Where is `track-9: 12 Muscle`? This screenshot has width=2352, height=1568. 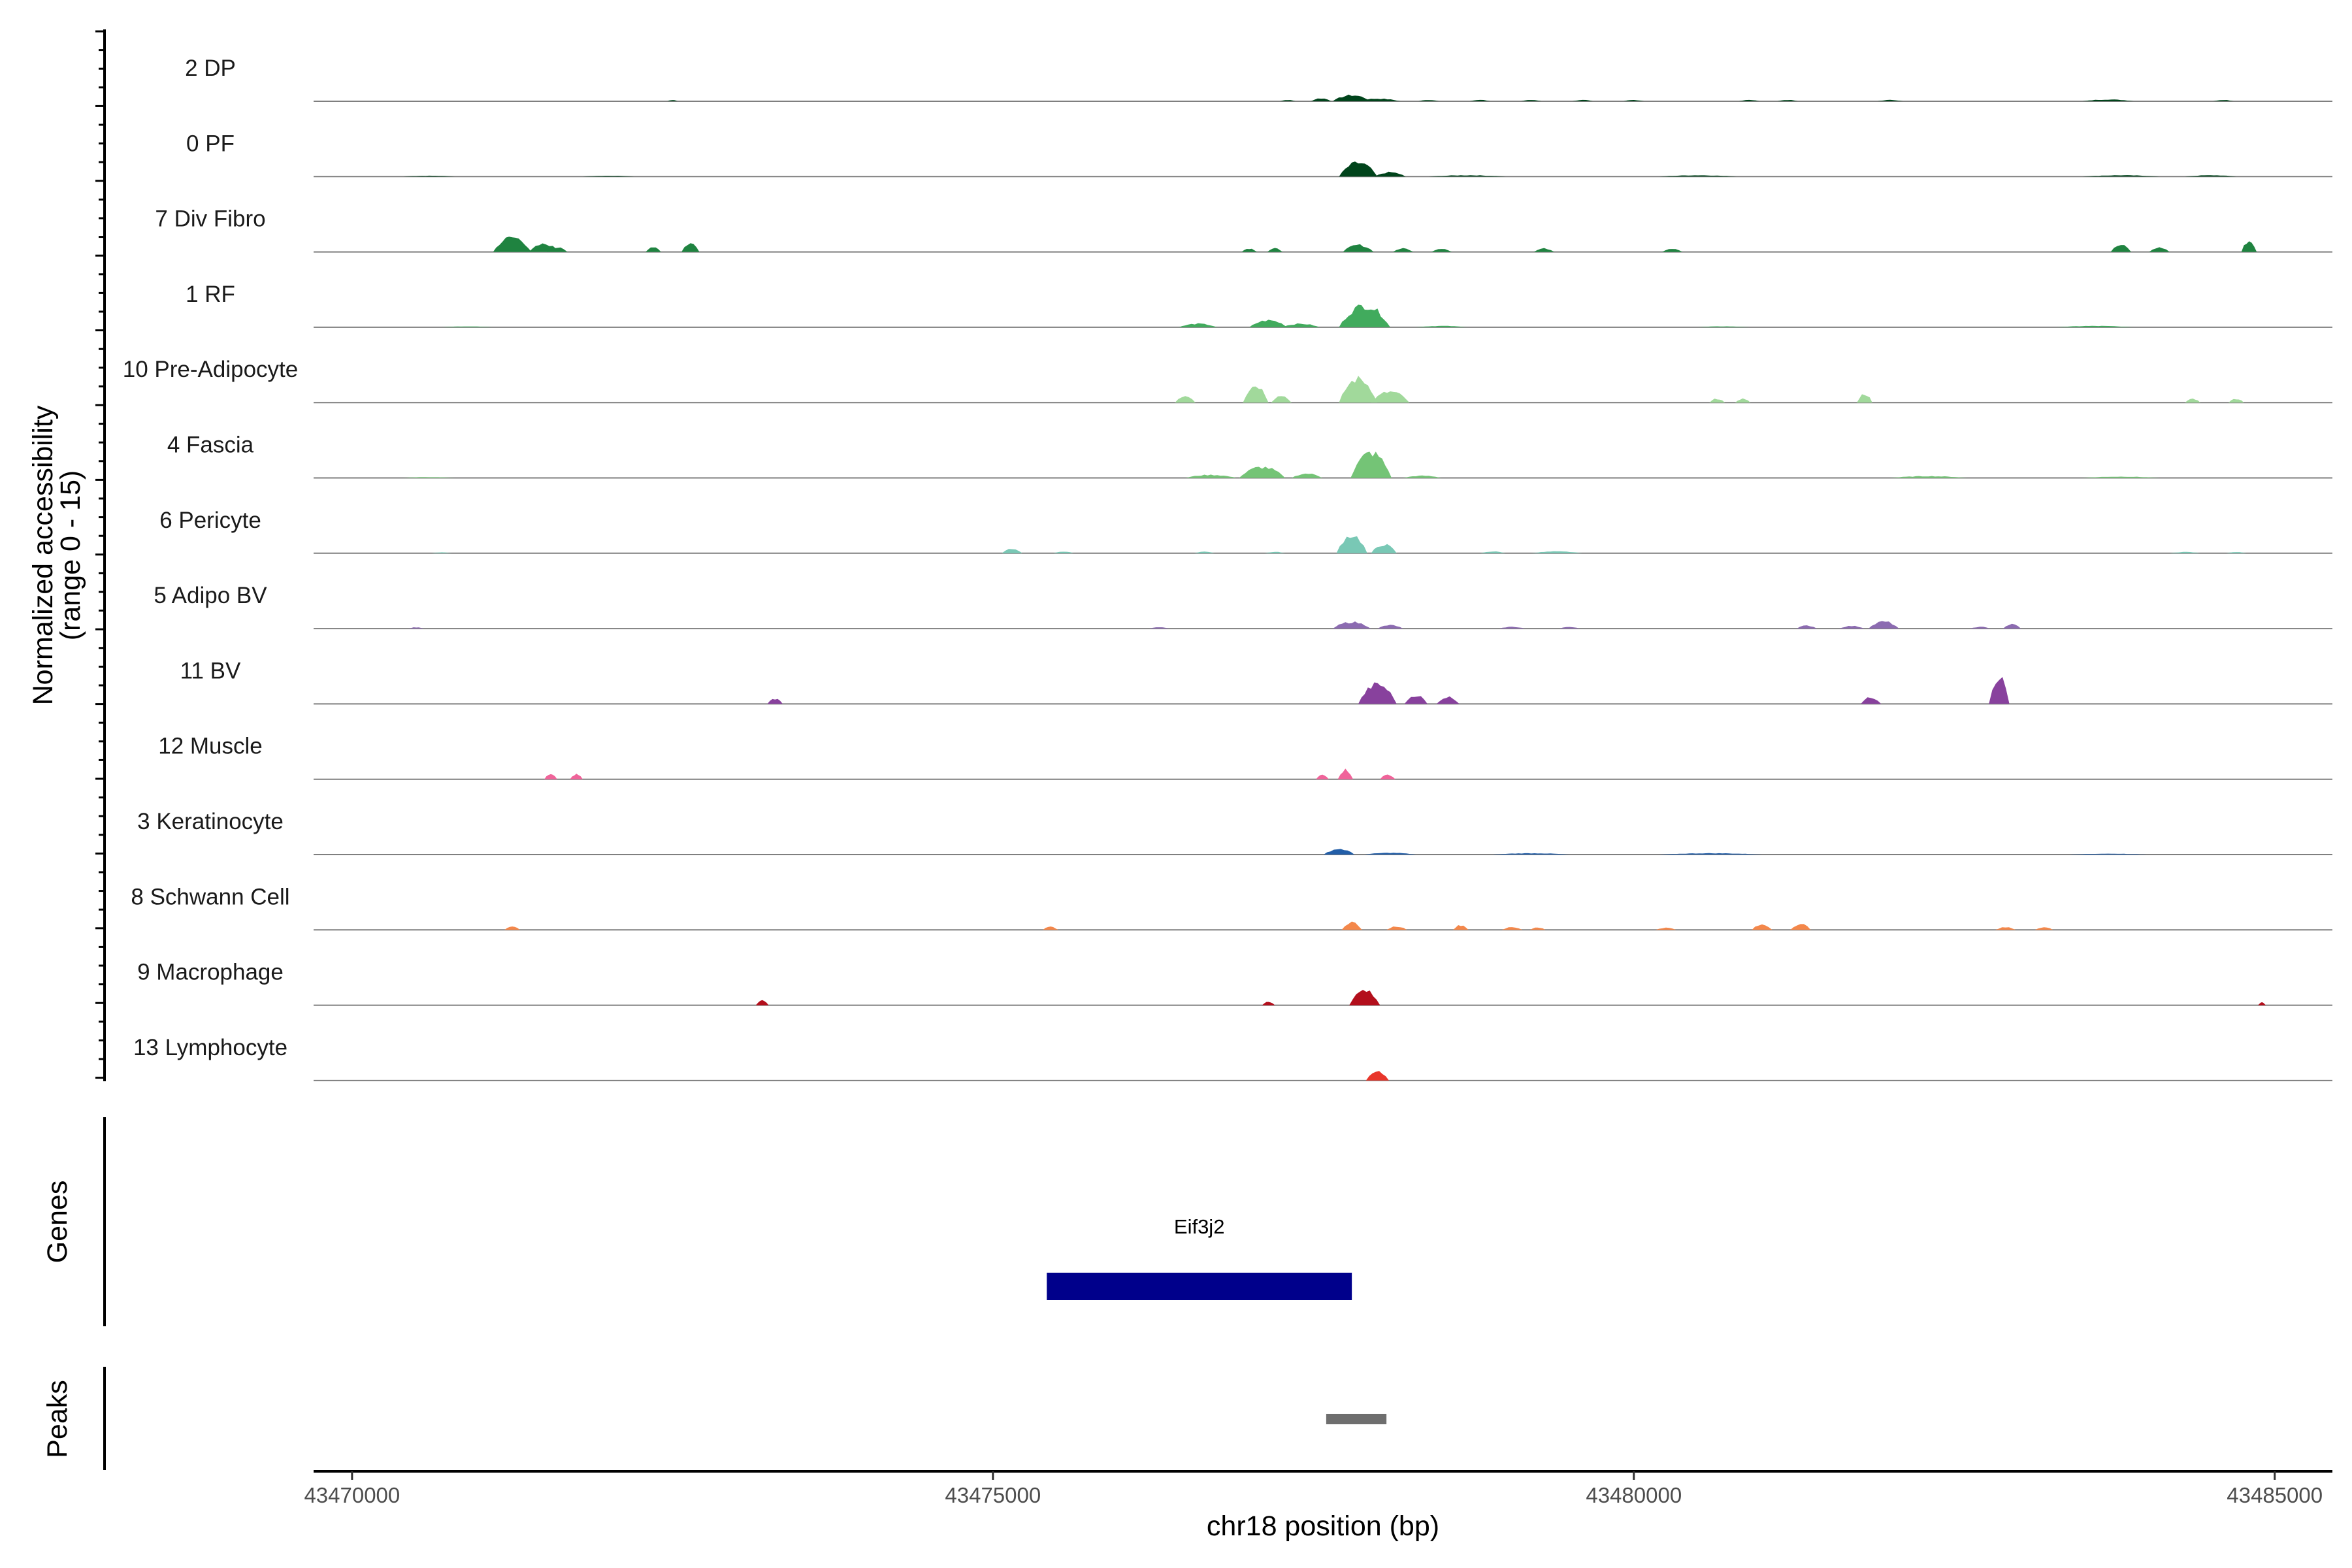
track-9: 12 Muscle is located at coordinates (1245, 757).